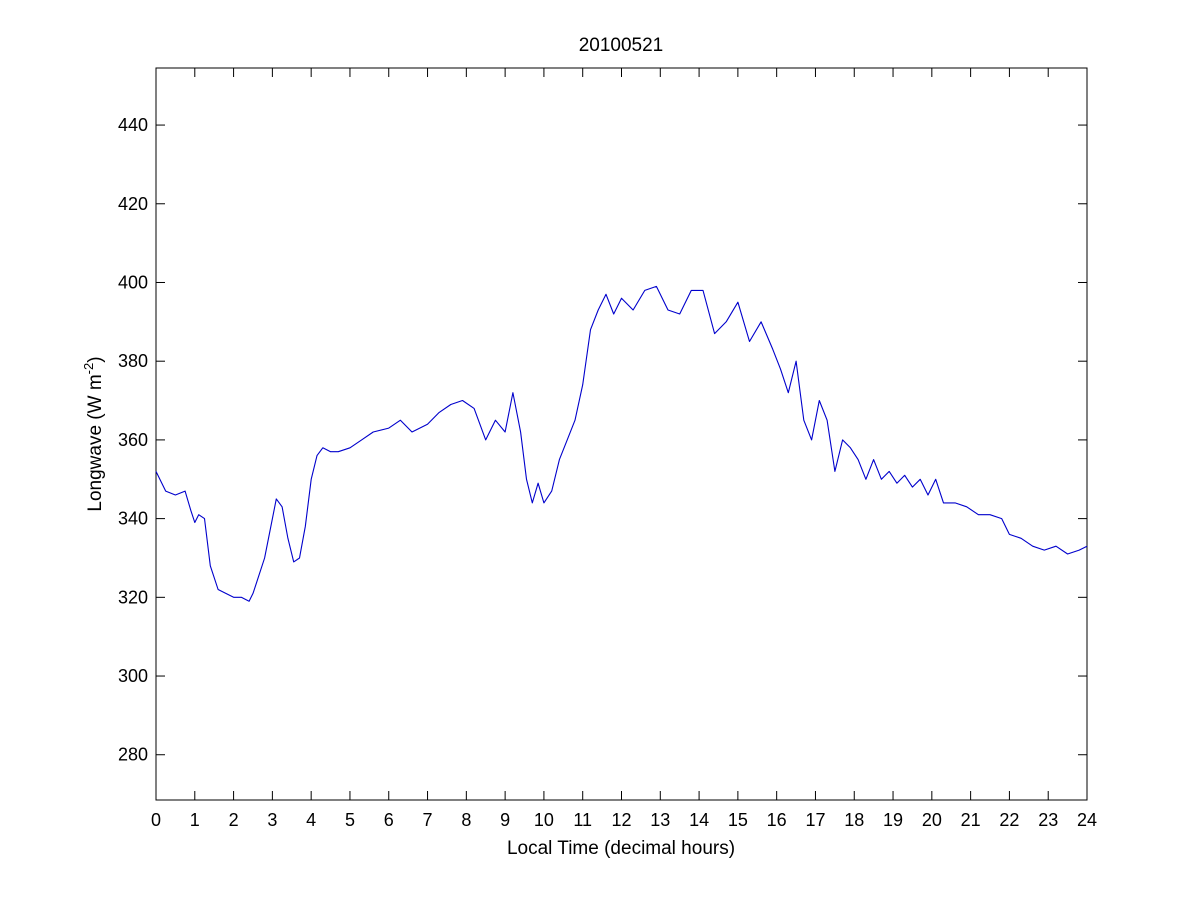  I want to click on x-tick-label: 0, so click(156, 820).